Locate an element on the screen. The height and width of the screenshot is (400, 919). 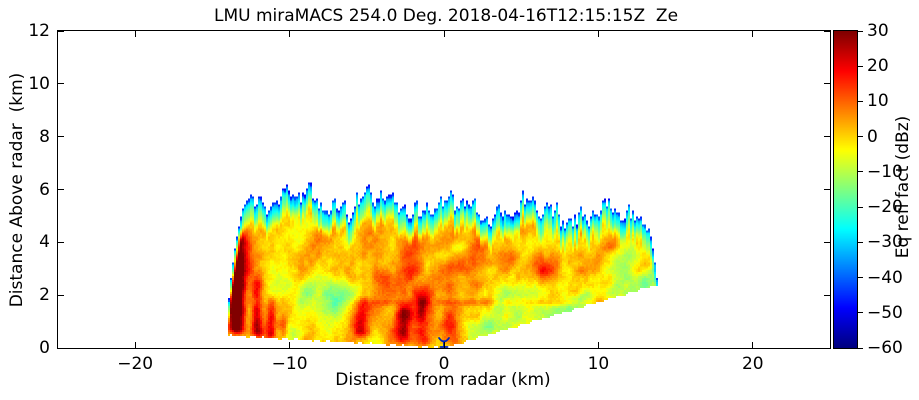
colorbar is located at coordinates (845, 189).